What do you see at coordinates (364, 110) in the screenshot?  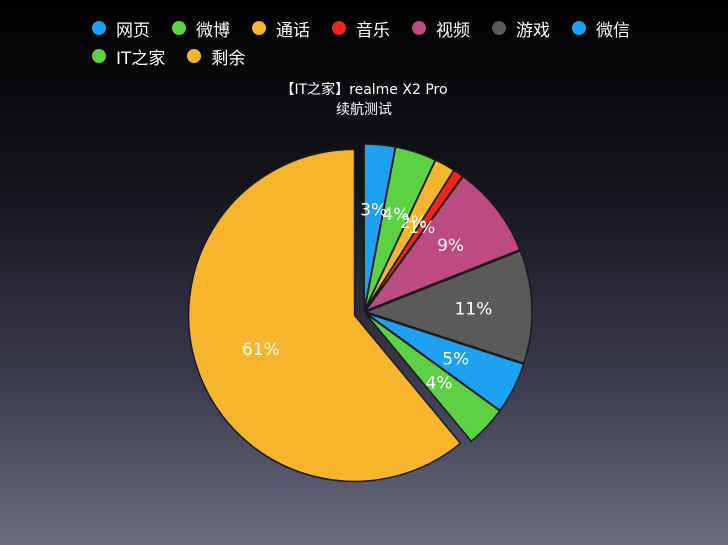 I see `chart-subtitle: 续航测试` at bounding box center [364, 110].